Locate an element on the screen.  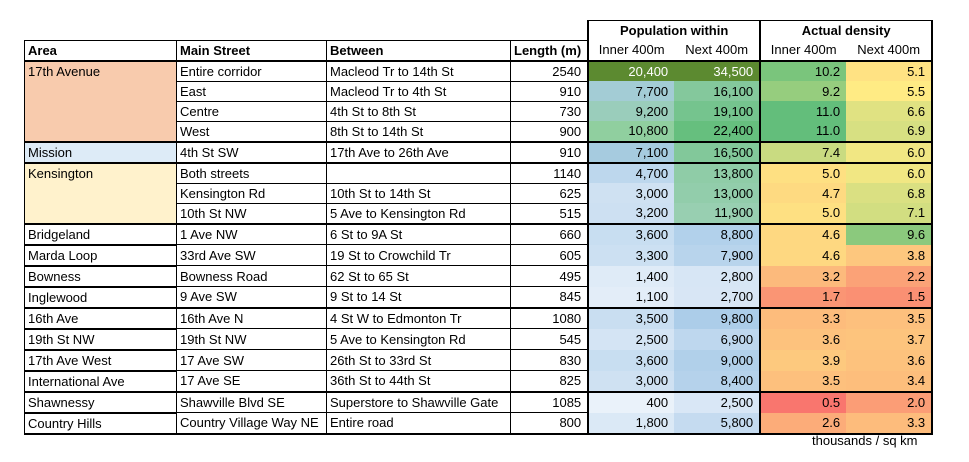
pop-next-cell: 11,900 is located at coordinates (718, 214).